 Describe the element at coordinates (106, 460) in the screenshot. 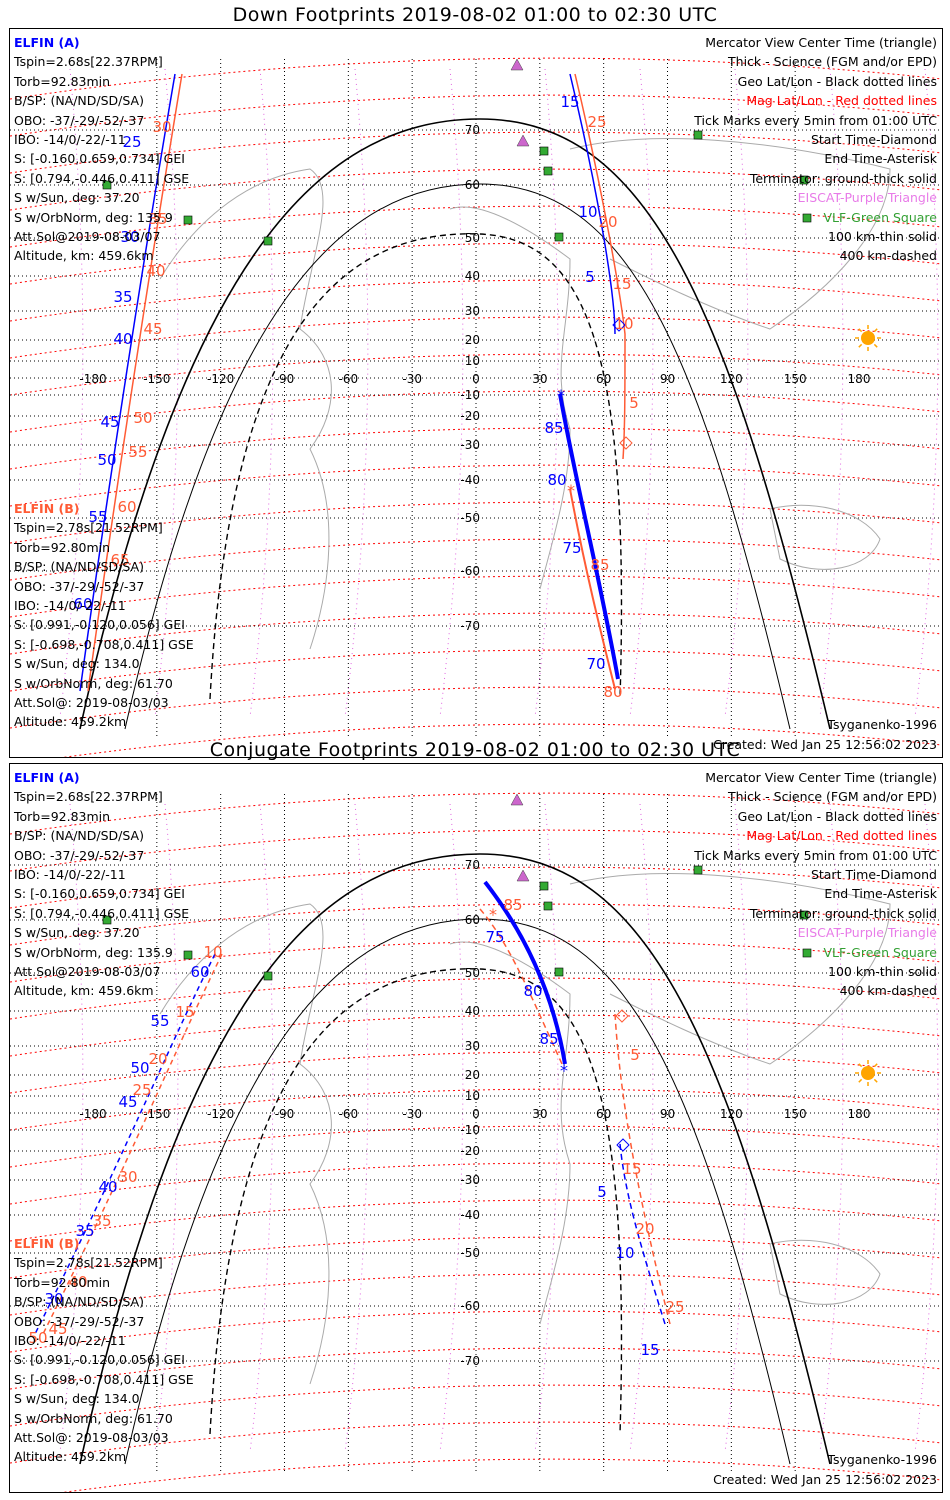

I see `elfin-a-tick-label: 50` at that location.